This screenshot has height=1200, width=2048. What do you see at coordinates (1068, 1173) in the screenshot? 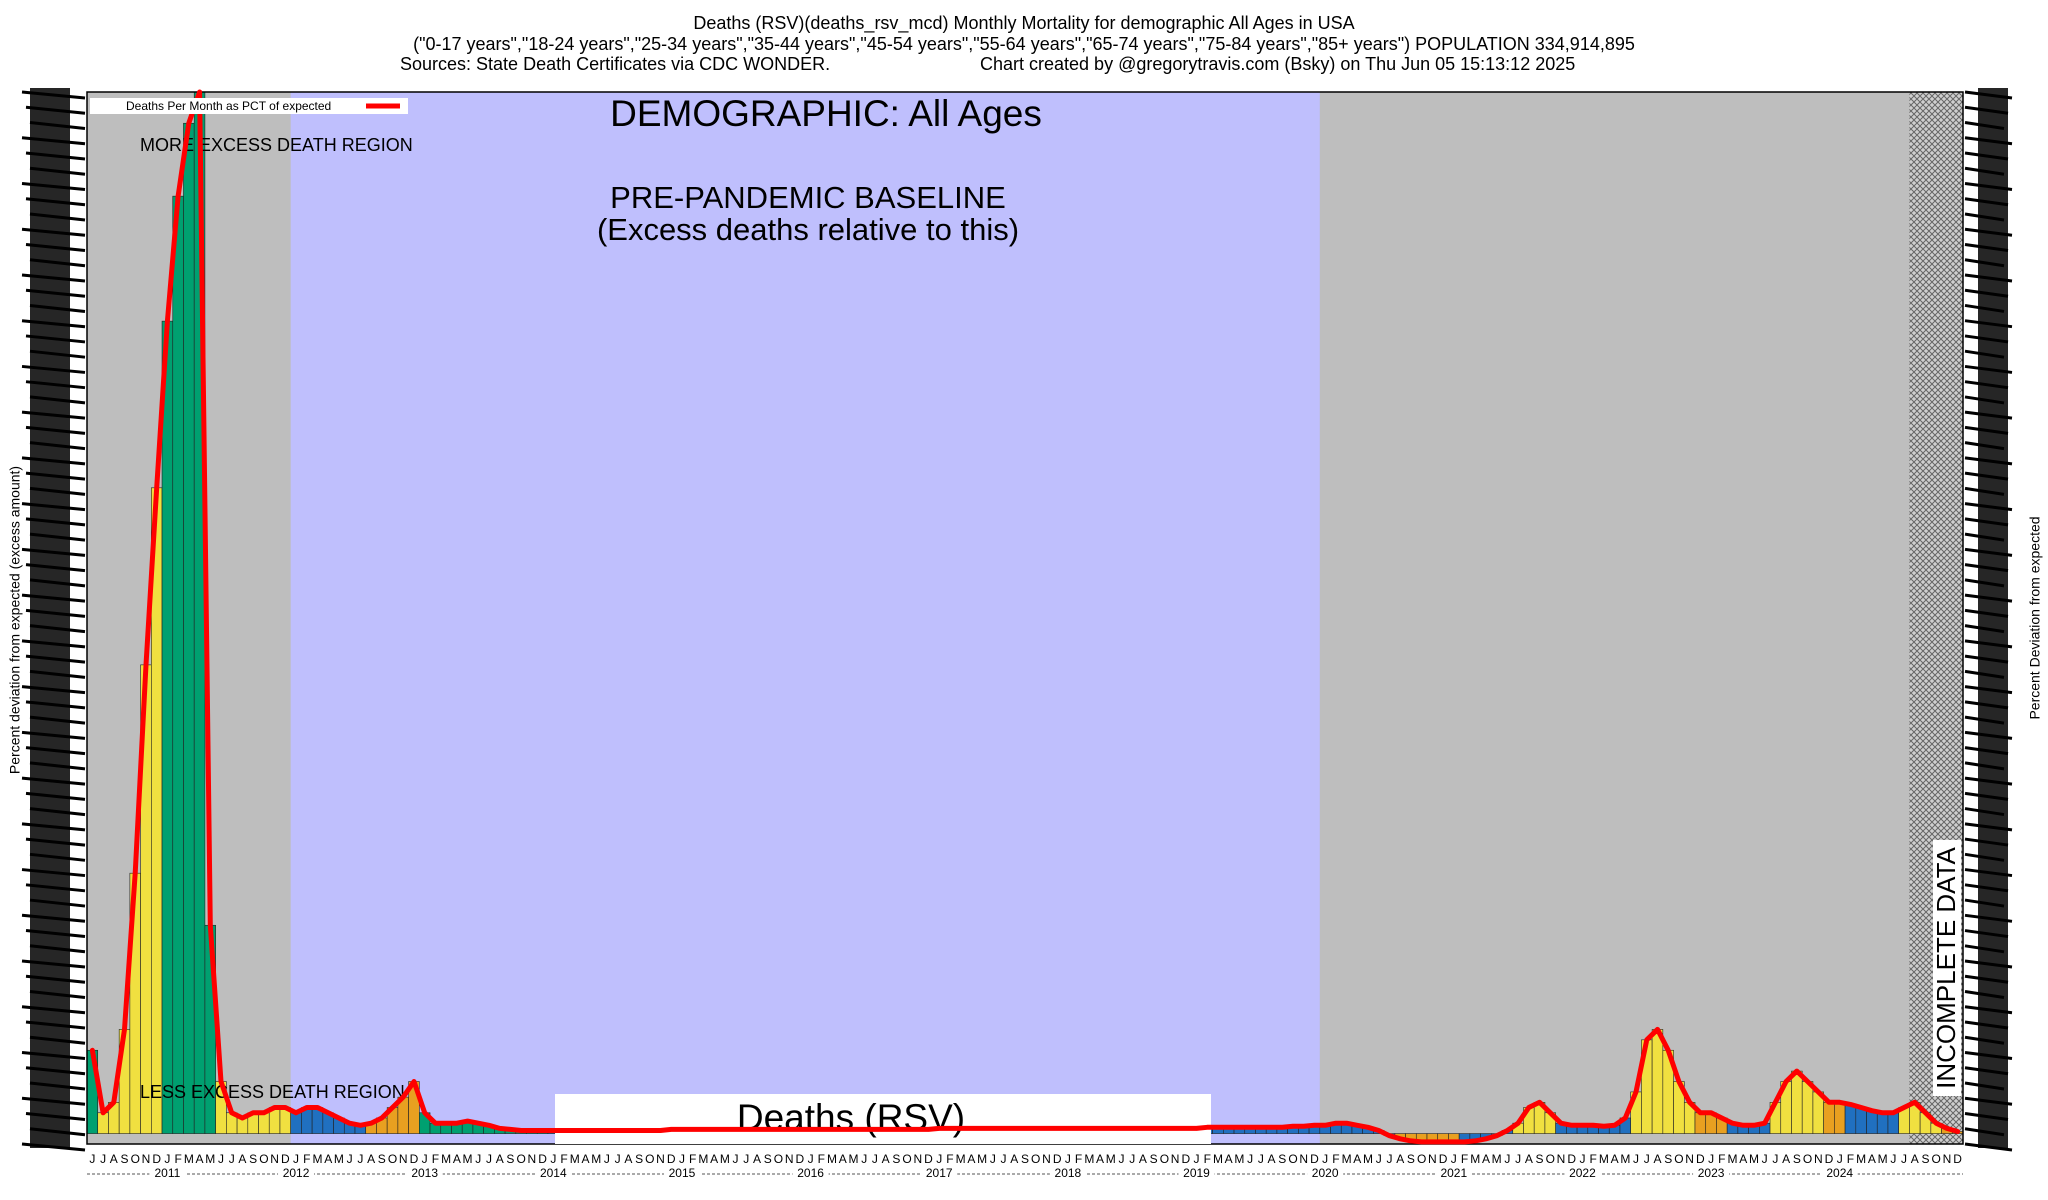
I see `year-label: 2018` at bounding box center [1068, 1173].